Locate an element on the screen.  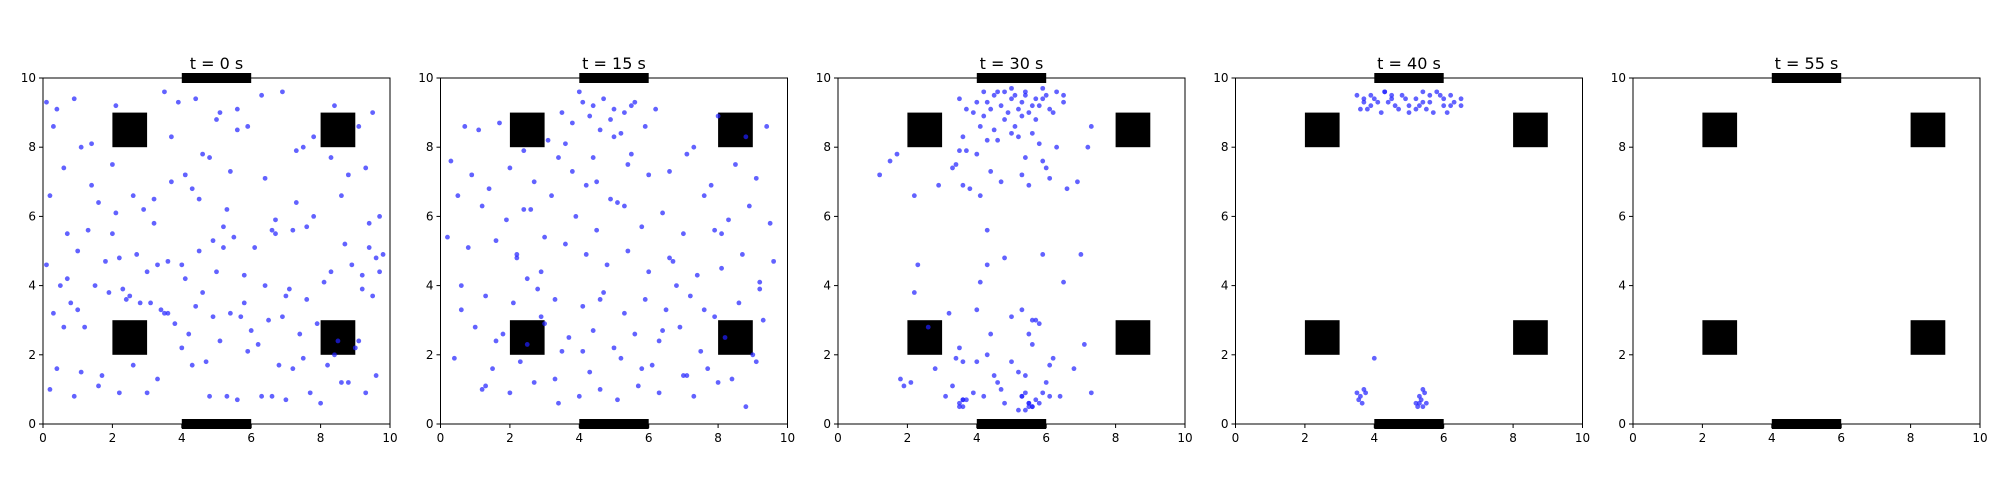
panel-title: t = 15 s is located at coordinates (614, 63).